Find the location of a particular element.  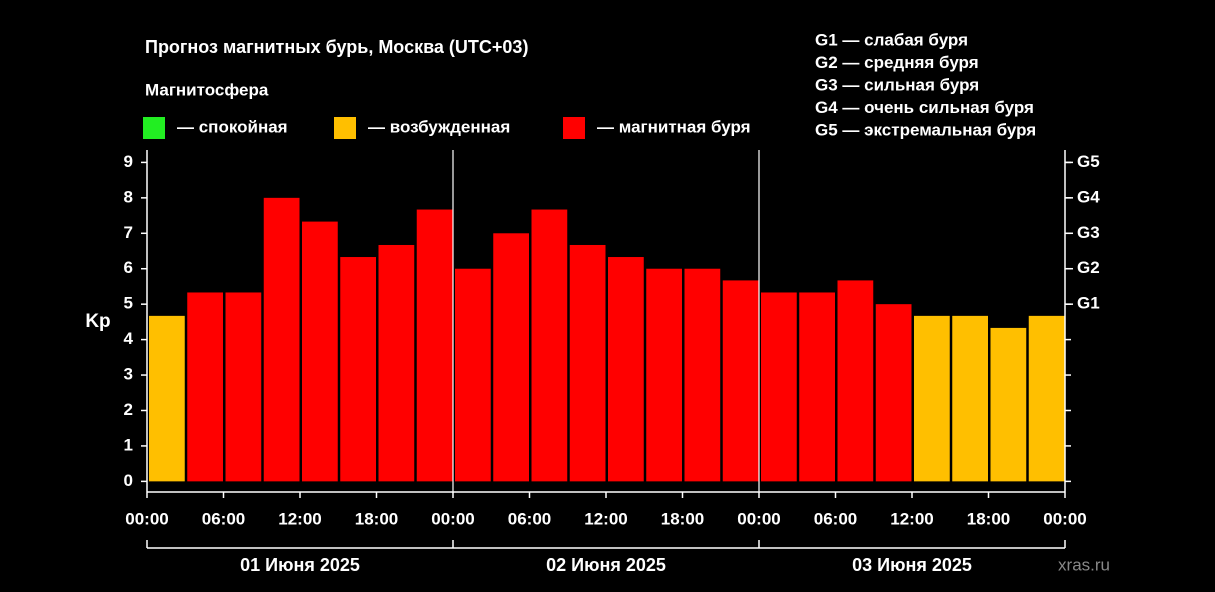

y2-tick-label: G3 is located at coordinates (1088, 232).